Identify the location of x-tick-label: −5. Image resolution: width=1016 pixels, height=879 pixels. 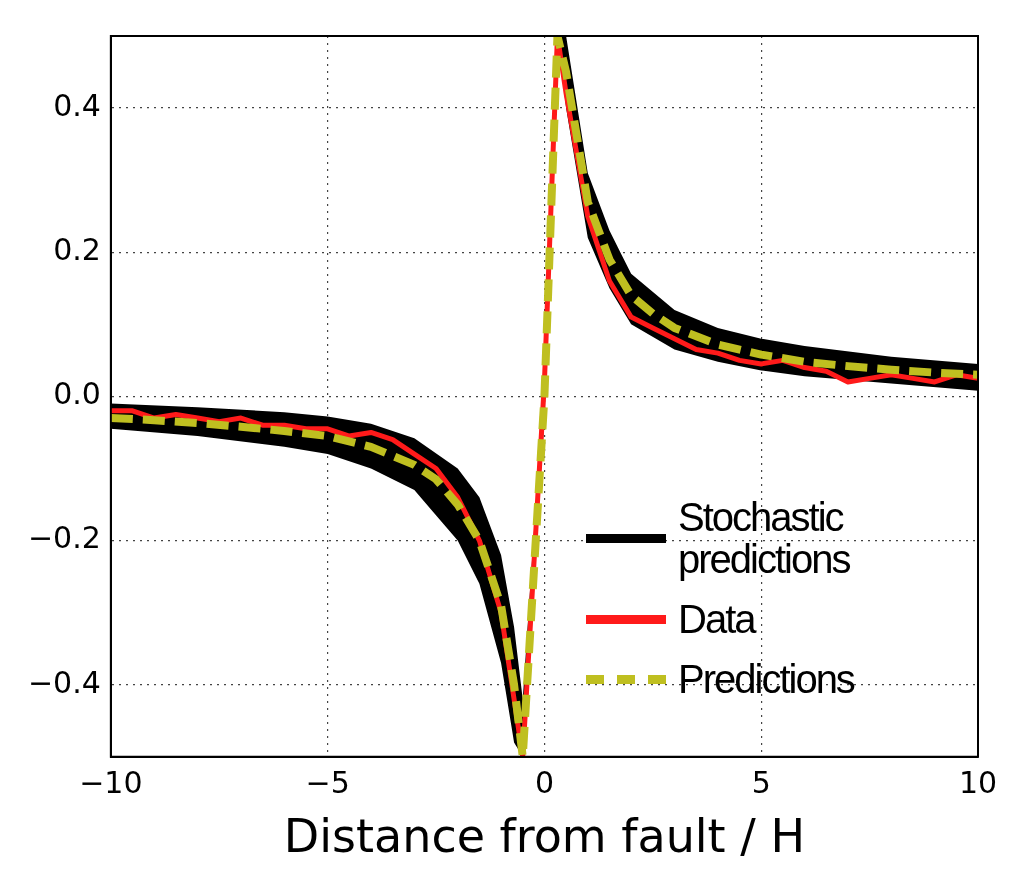
(327, 782).